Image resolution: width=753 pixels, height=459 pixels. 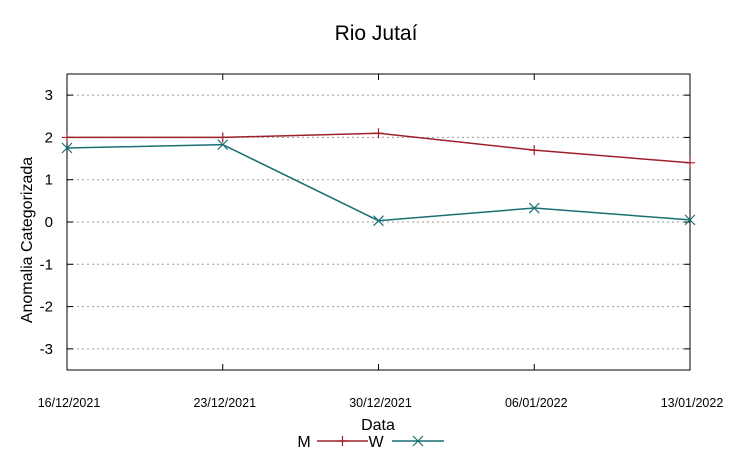 I want to click on legend-marker-m, so click(x=342, y=441).